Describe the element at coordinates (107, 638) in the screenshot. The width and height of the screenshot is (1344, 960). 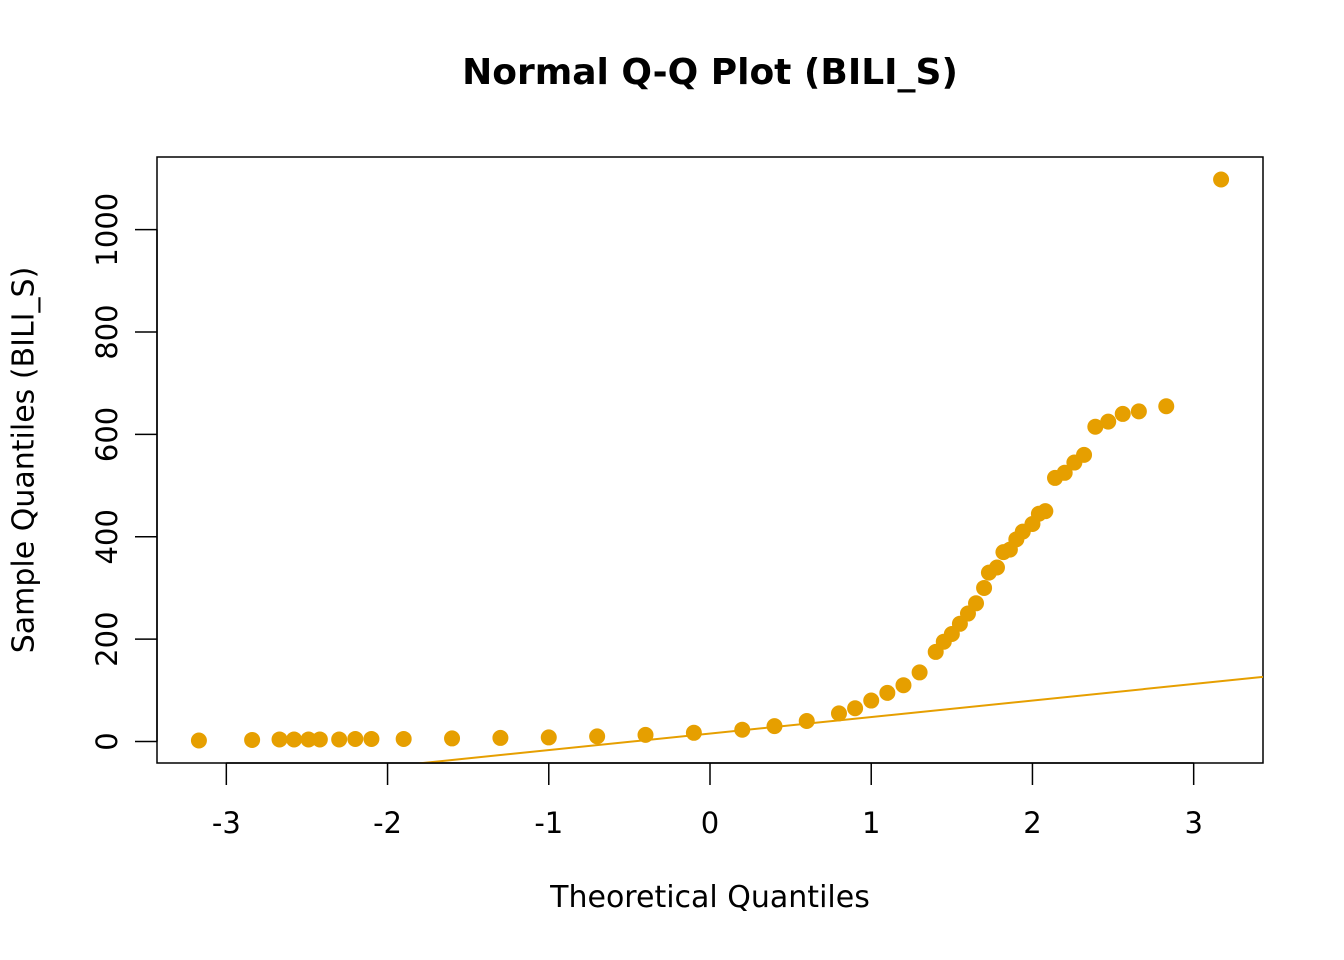
I see `y-tick-label: 200` at that location.